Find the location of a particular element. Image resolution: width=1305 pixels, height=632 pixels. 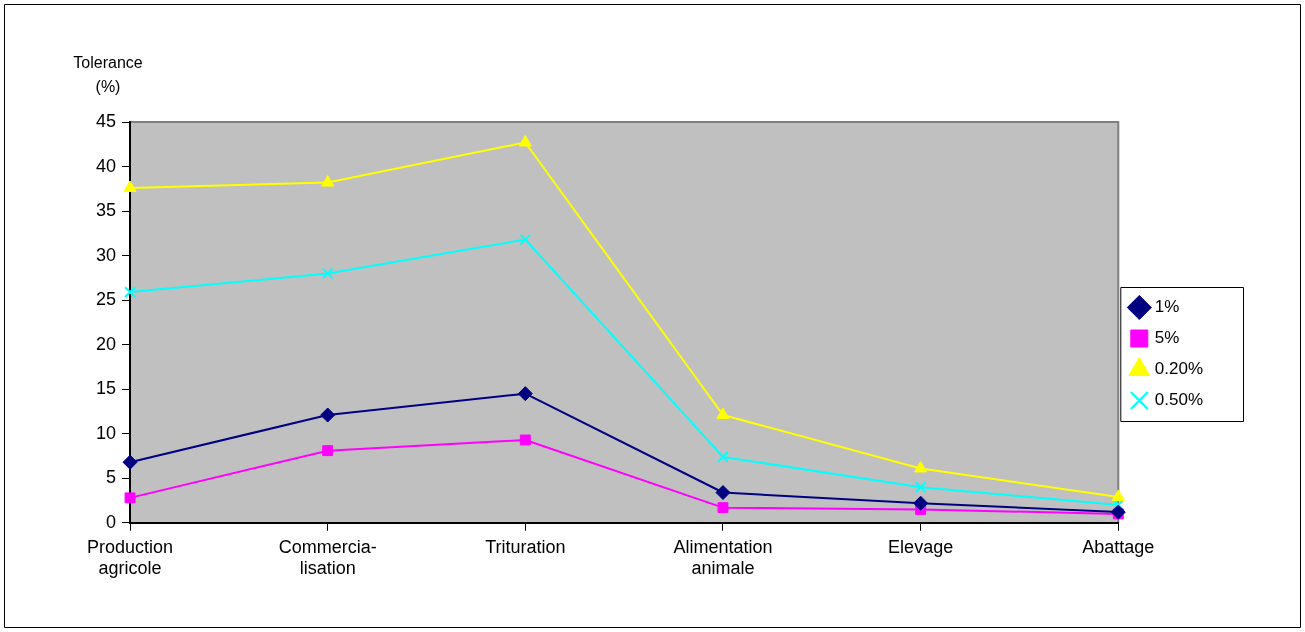

x-tick-label: Alimentation animale is located at coordinates (723, 557).